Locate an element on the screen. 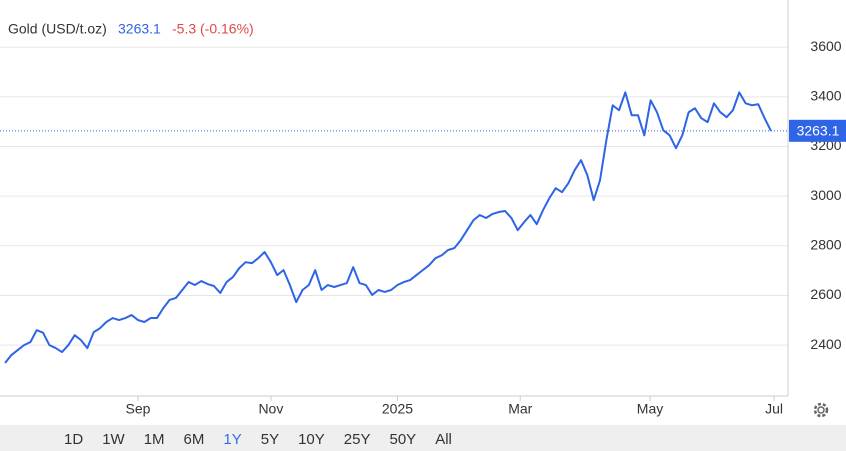  x-tick-label: 2025 is located at coordinates (397, 409).